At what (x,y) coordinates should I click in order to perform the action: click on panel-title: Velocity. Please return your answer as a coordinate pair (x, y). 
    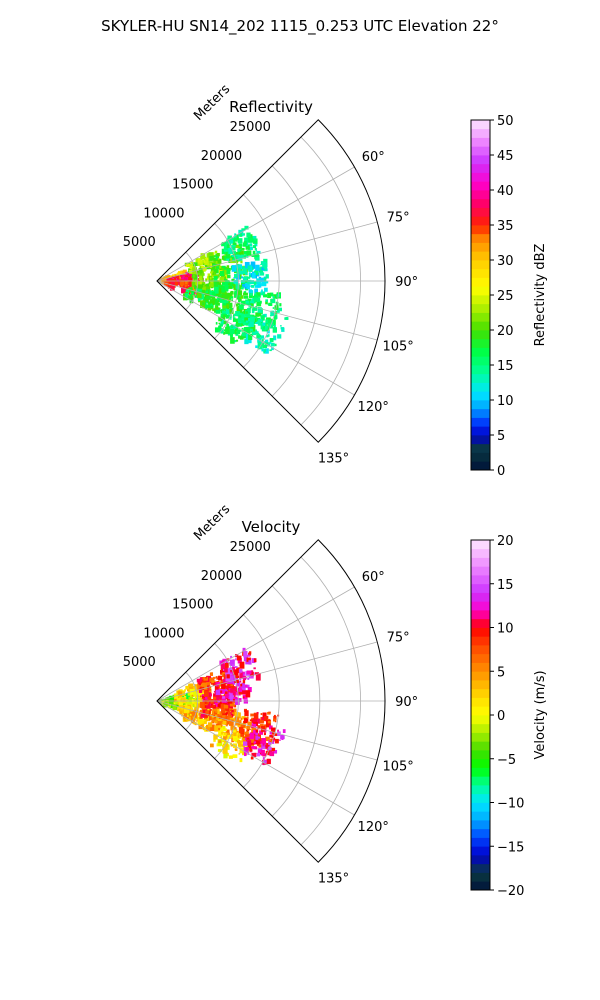
    Looking at the image, I should click on (271, 527).